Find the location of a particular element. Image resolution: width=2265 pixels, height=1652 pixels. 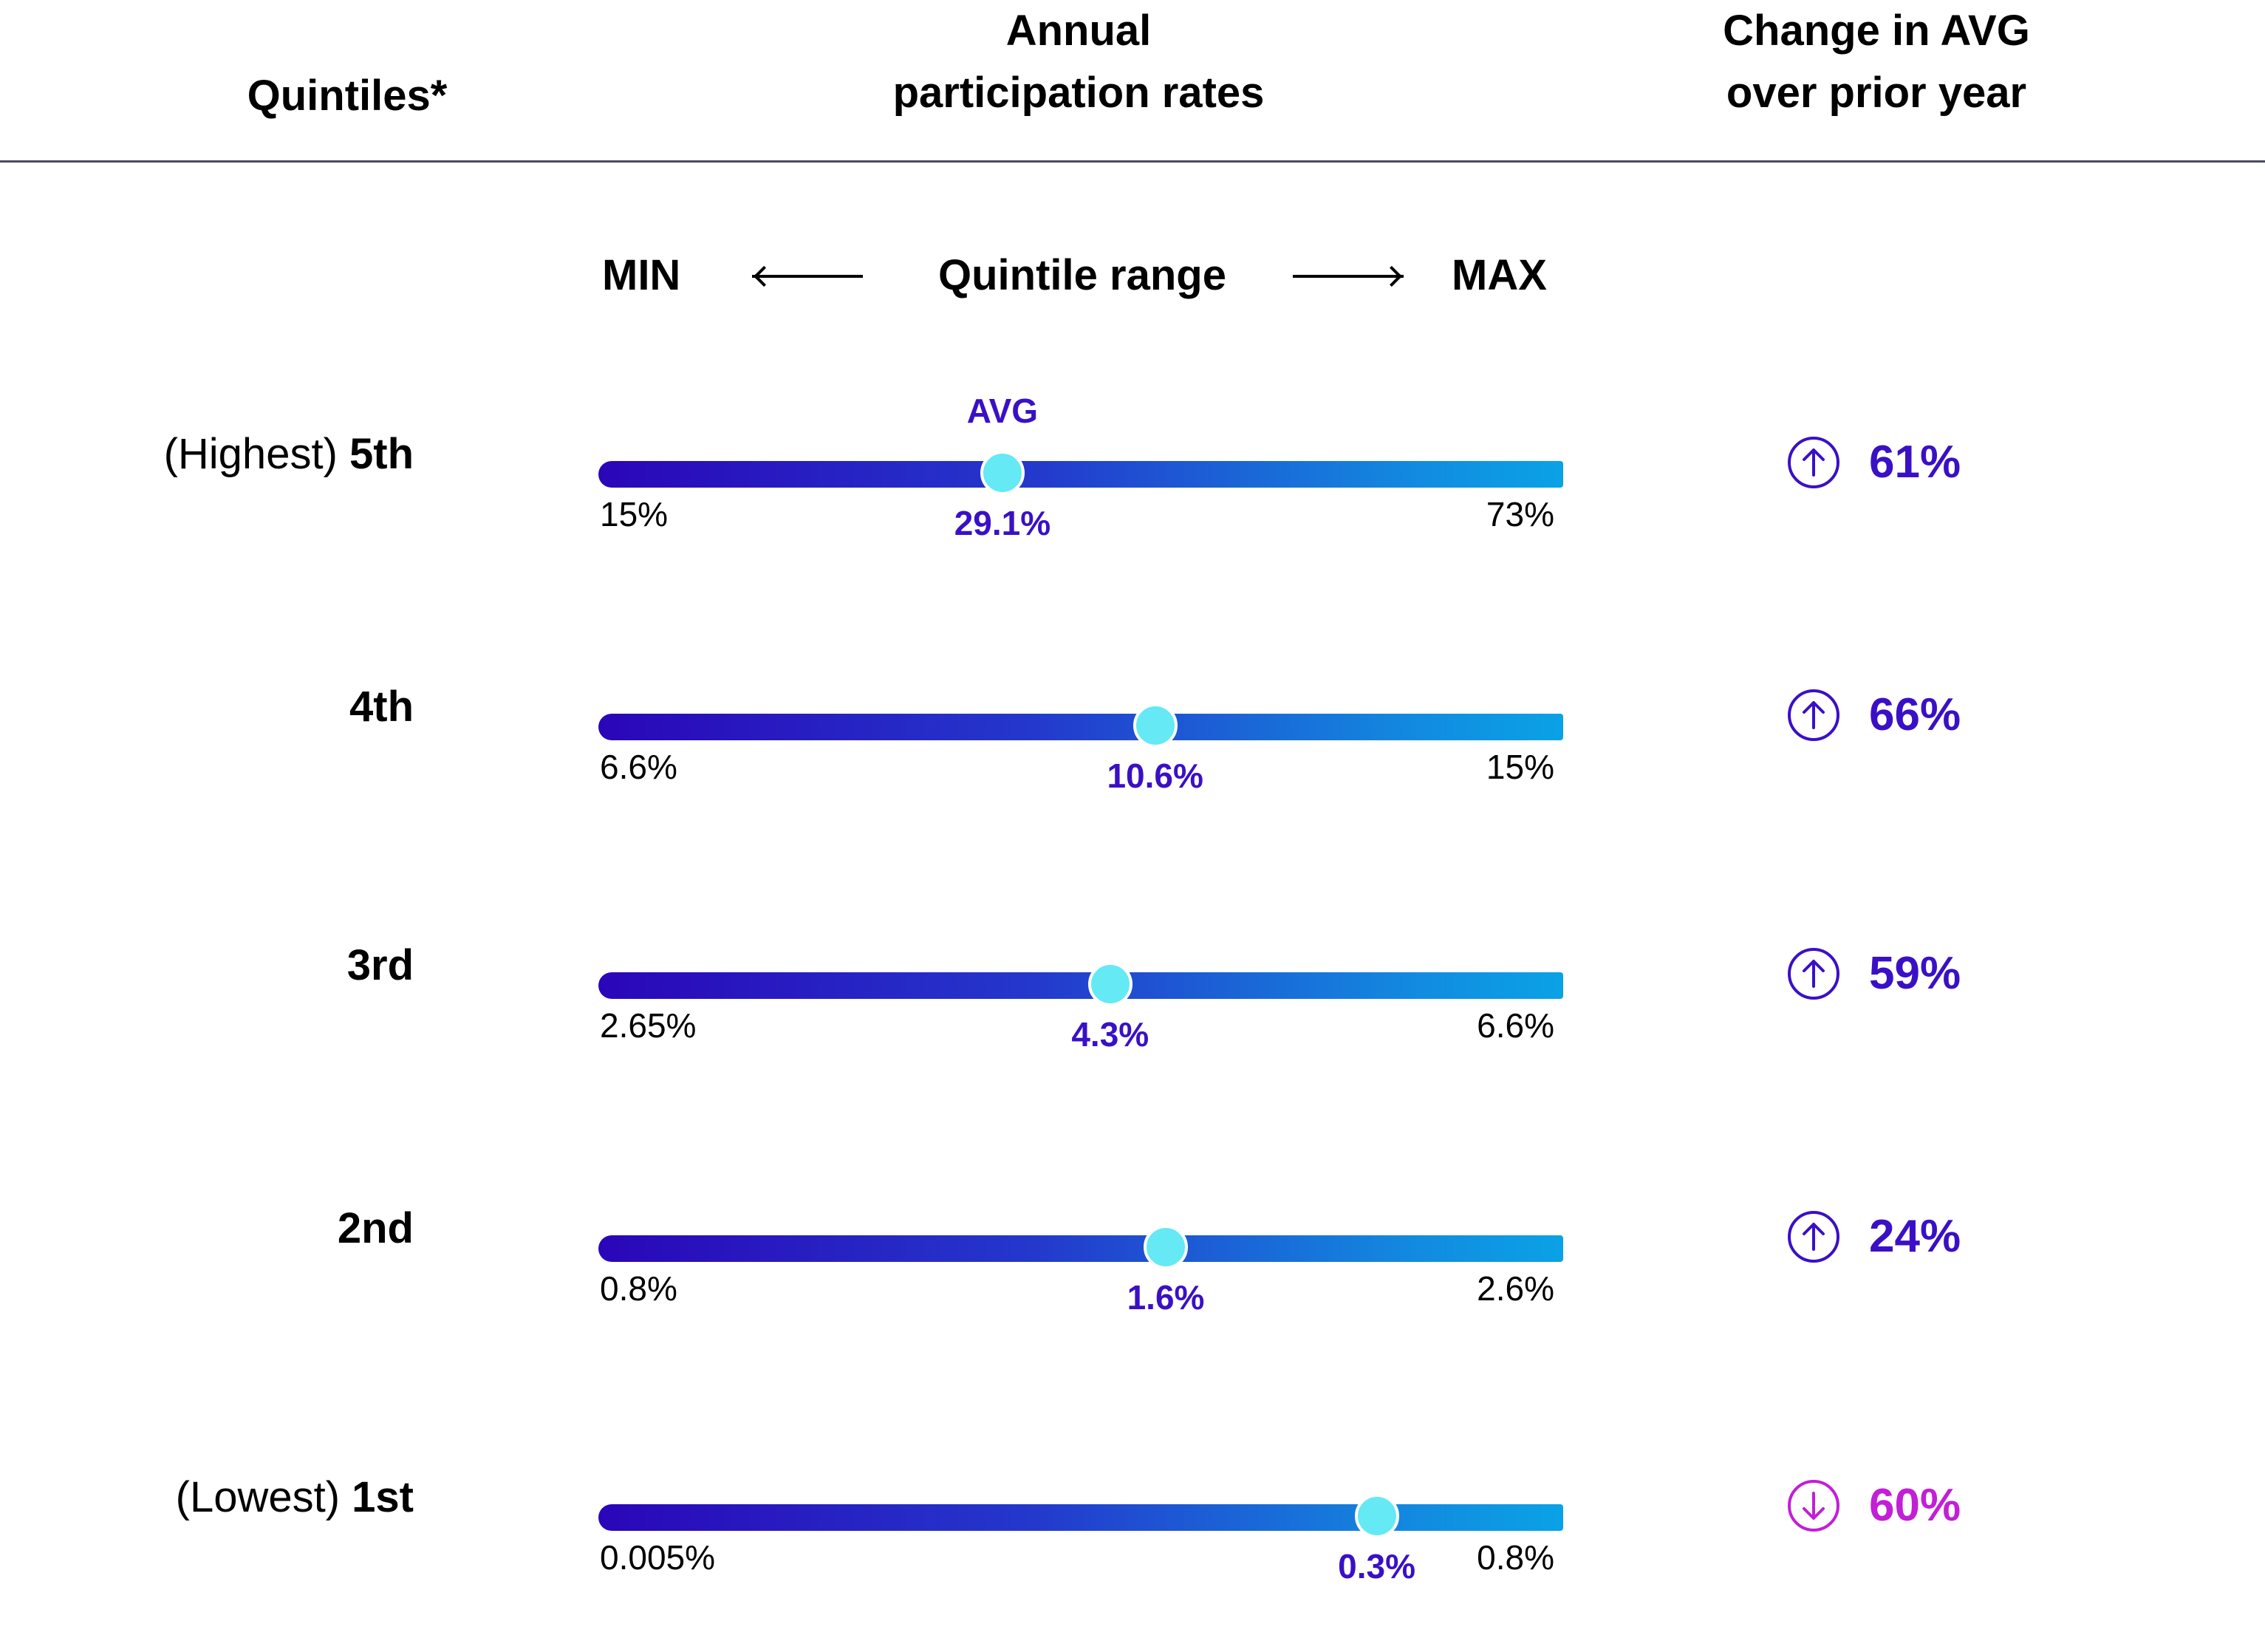

quintile-rank: 1st is located at coordinates (383, 1497).